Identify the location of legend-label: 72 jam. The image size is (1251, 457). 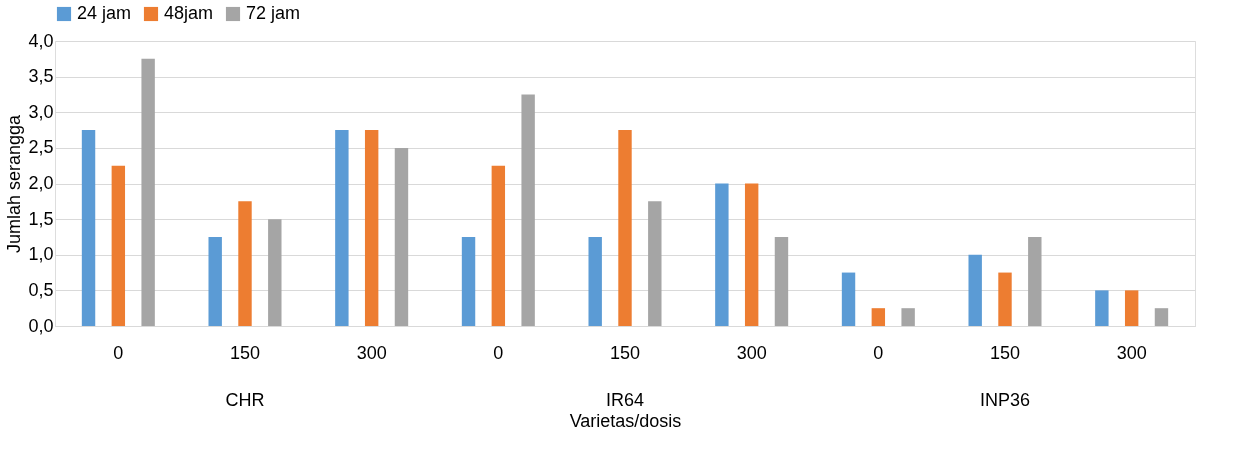
(273, 13).